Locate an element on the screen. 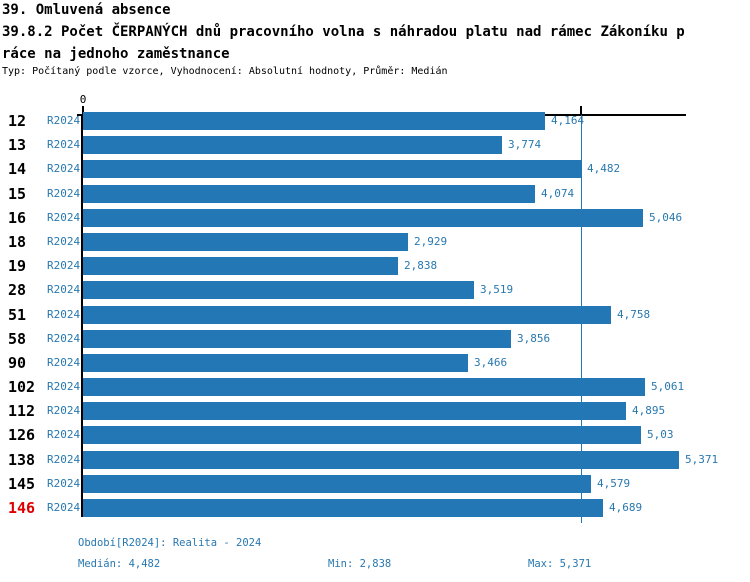  chart-row: 15 R2024 4,074 is located at coordinates (375, 193).